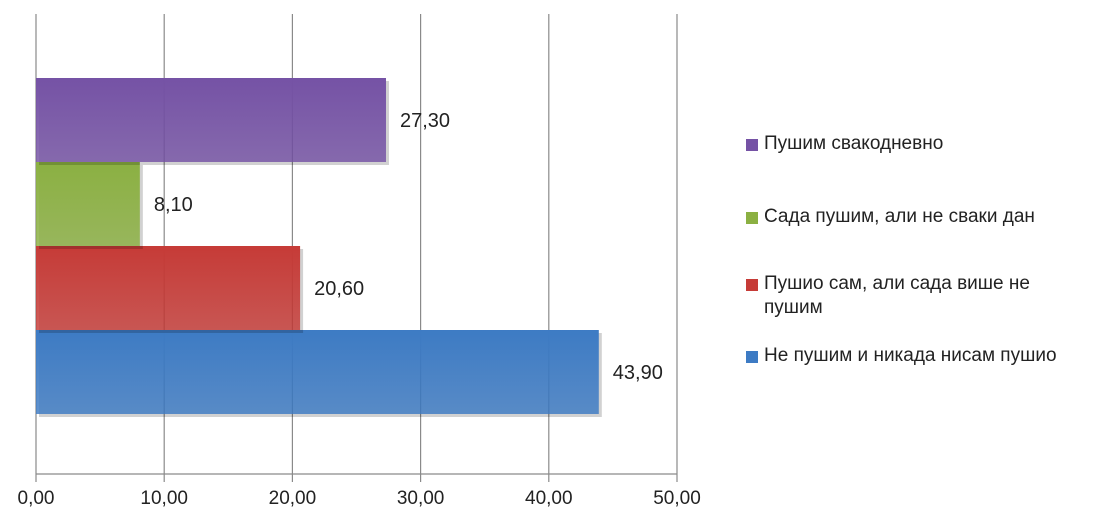 Image resolution: width=1110 pixels, height=517 pixels. I want to click on data-label: 20,60, so click(339, 289).